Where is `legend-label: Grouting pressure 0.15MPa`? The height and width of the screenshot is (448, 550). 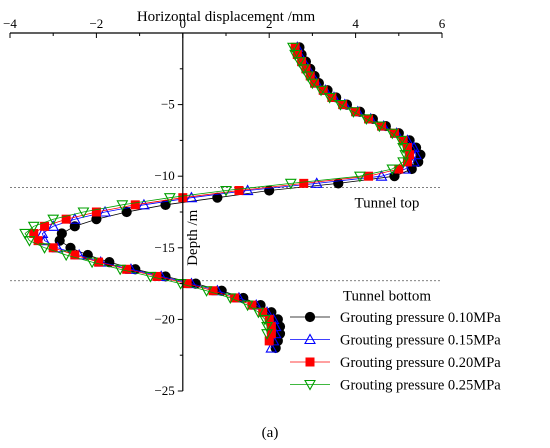 legend-label: Grouting pressure 0.15MPa is located at coordinates (420, 341).